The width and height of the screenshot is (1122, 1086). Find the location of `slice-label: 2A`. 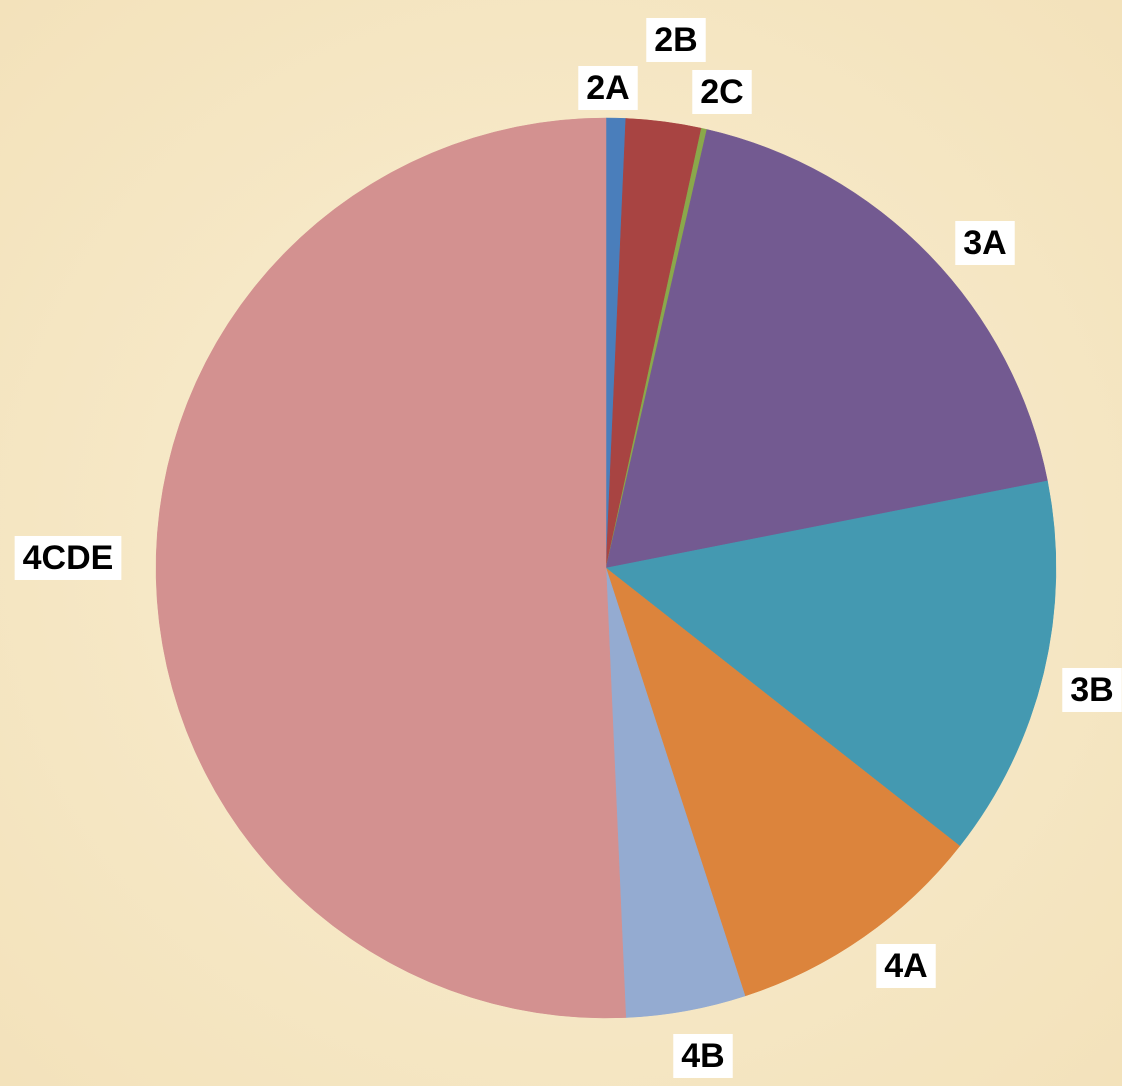

slice-label: 2A is located at coordinates (607, 88).